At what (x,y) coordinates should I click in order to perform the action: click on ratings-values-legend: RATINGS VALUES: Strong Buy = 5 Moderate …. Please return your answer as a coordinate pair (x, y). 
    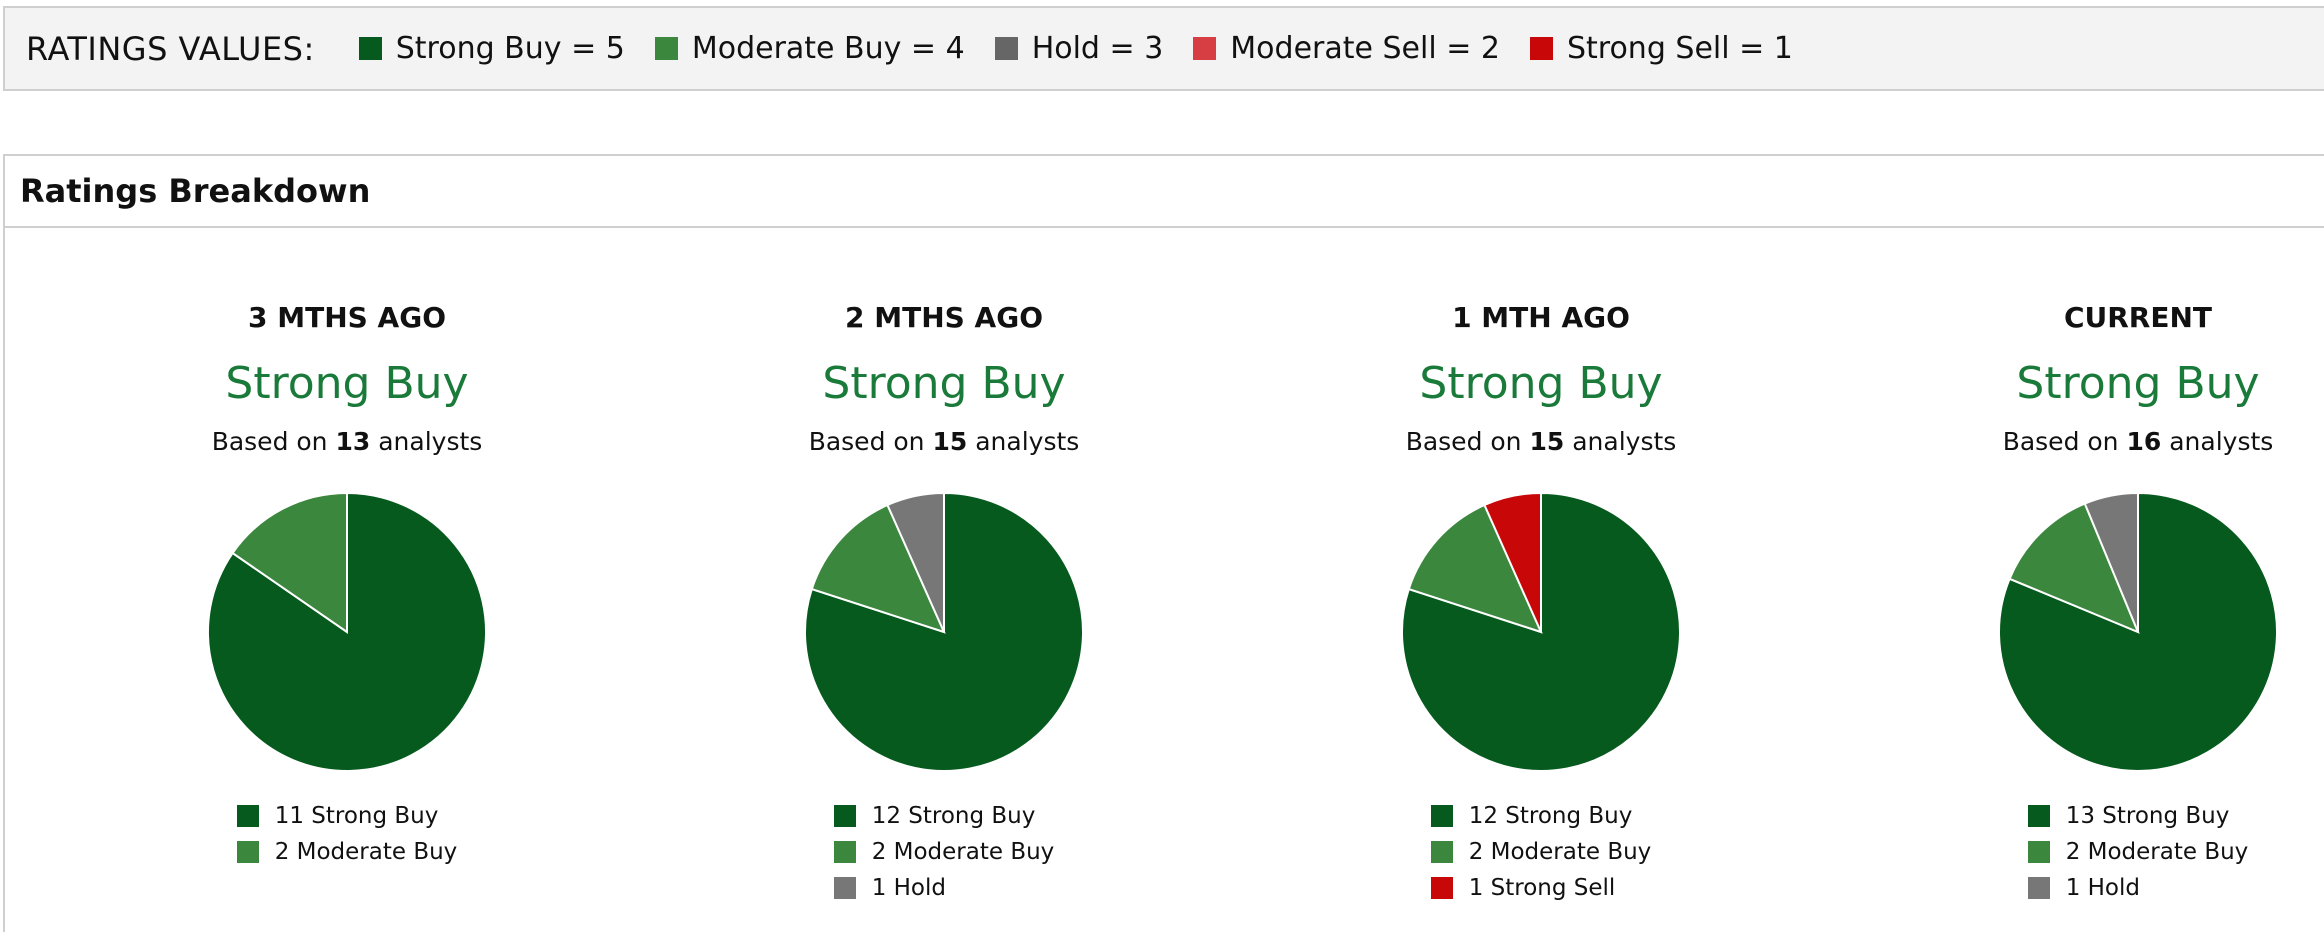
    Looking at the image, I should click on (1163, 48).